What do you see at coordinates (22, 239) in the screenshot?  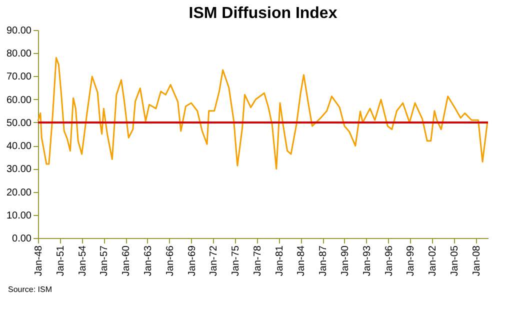 I see `y-tick-label: 0.00` at bounding box center [22, 239].